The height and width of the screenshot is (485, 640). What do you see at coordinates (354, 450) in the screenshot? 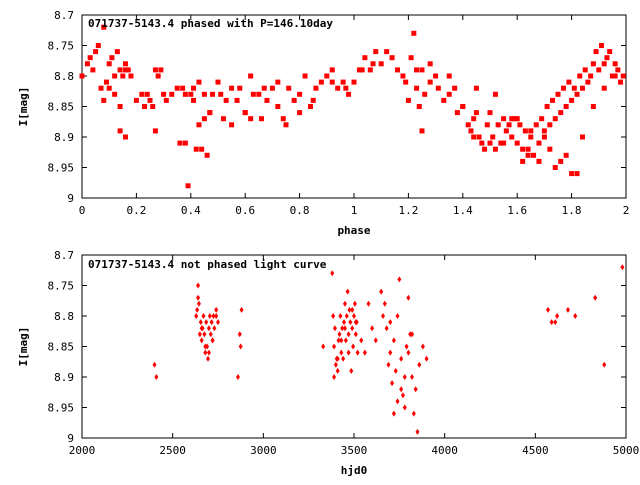
I see `x-tick-label: 3500` at bounding box center [354, 450].